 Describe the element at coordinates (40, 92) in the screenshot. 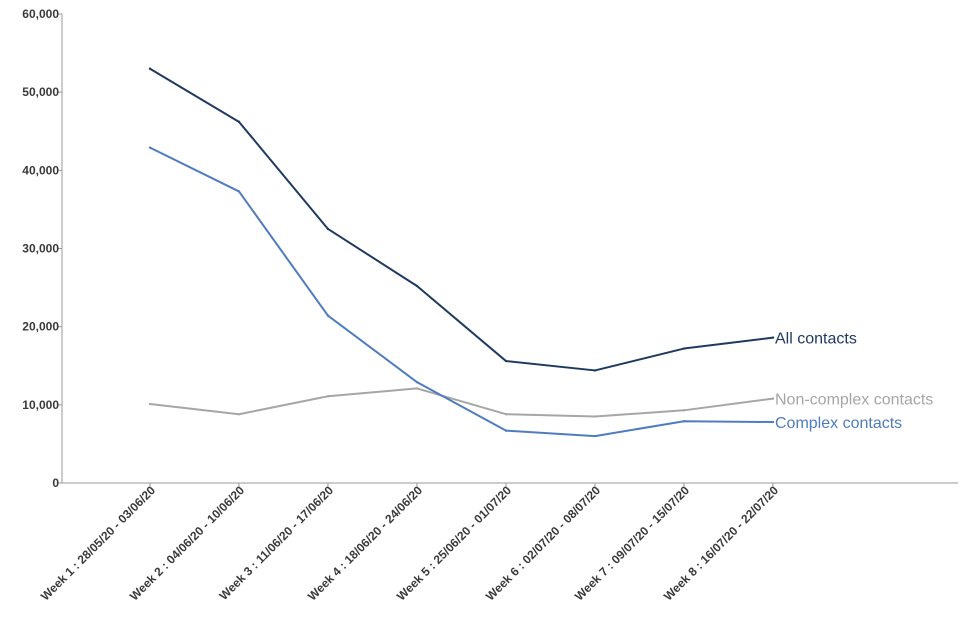

I see `y-tick-label: 50,000` at that location.